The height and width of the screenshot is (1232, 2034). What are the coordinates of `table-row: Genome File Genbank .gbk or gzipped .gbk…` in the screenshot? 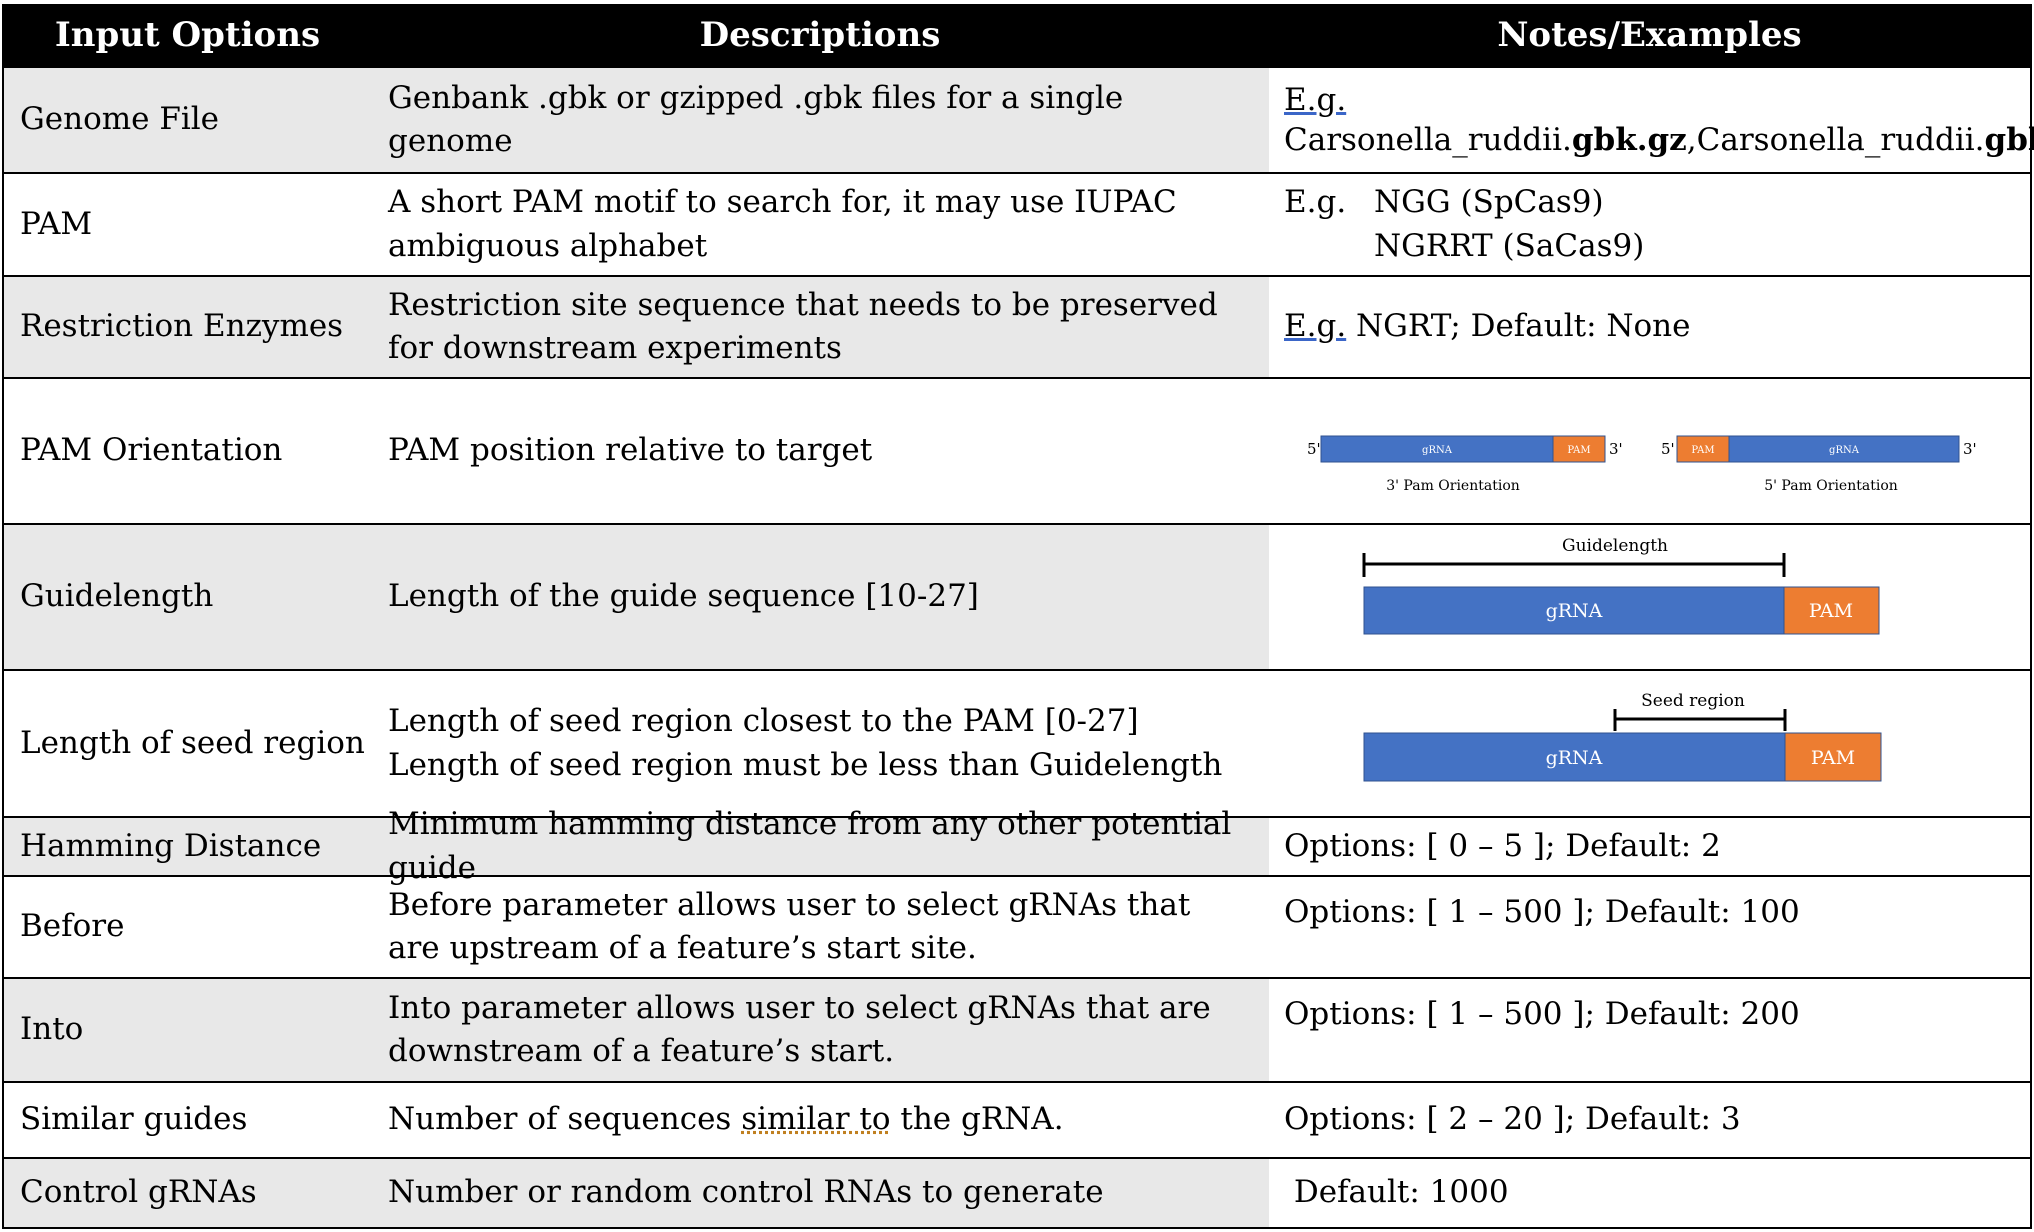 It's located at (1017, 121).